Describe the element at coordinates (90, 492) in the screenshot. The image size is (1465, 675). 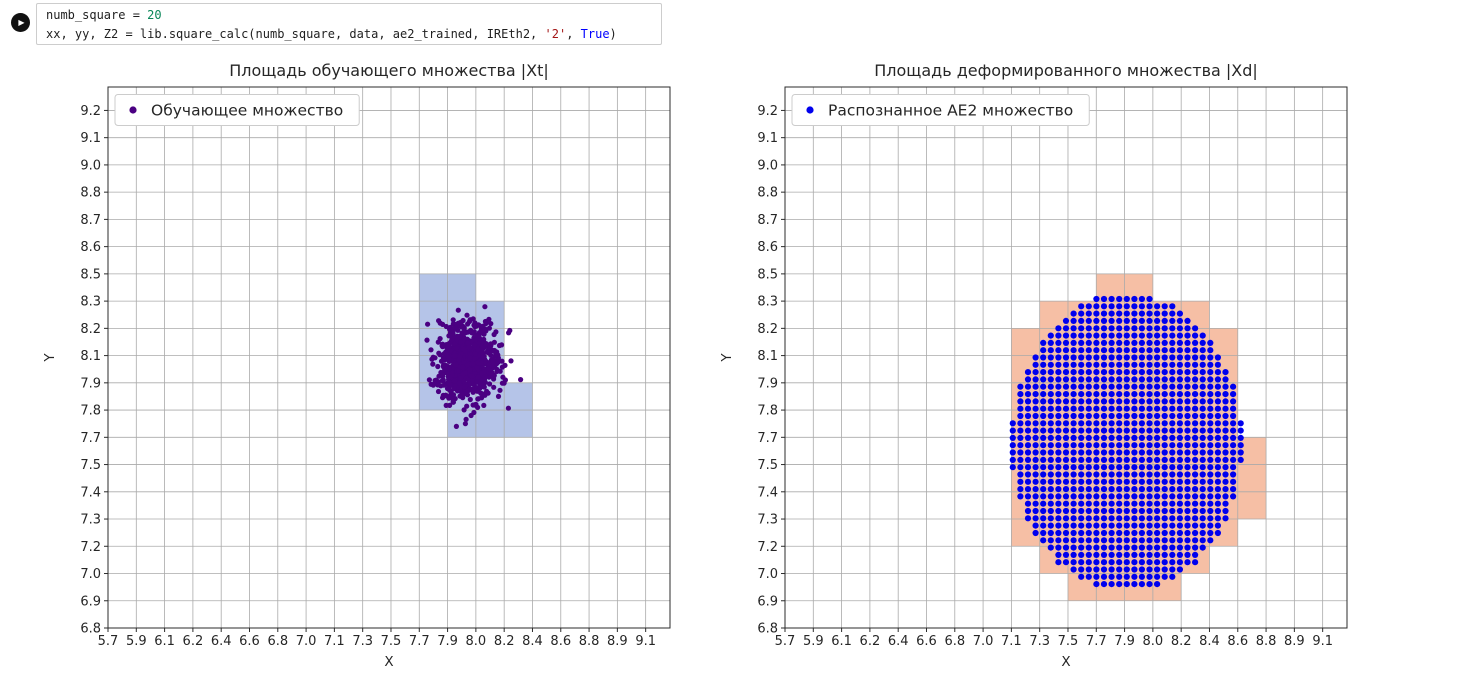
I see `y-tick-label: 7.4` at that location.